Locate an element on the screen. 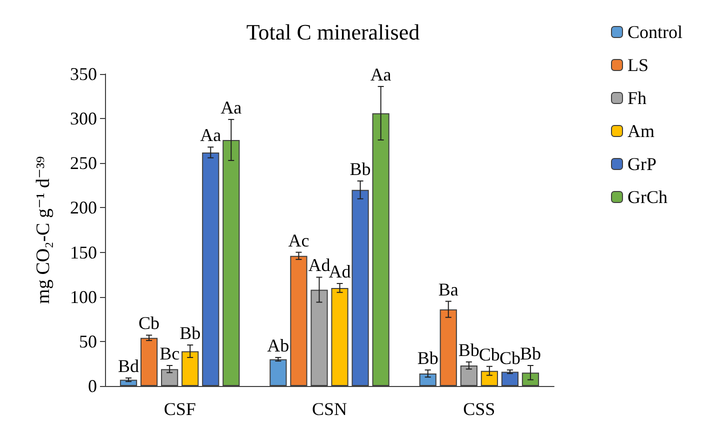  y-tick-label: 150 is located at coordinates (83, 252).